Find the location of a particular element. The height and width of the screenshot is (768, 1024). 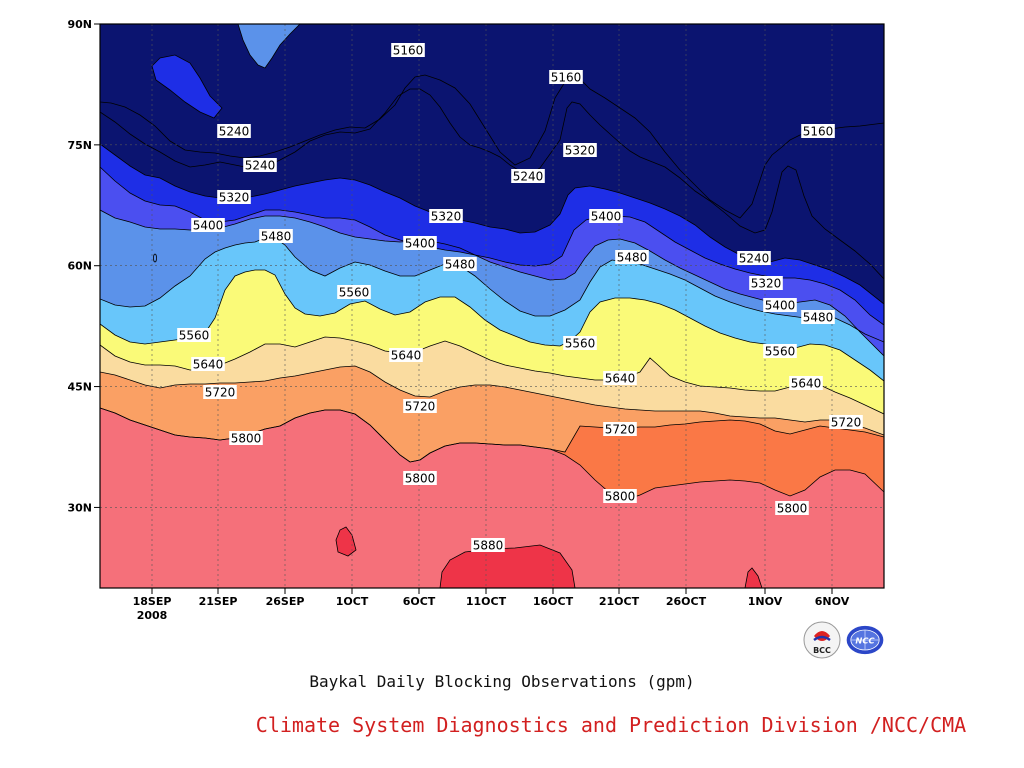

chart-title: Baykal Daily Blocking Observations (gpm) is located at coordinates (502, 681).